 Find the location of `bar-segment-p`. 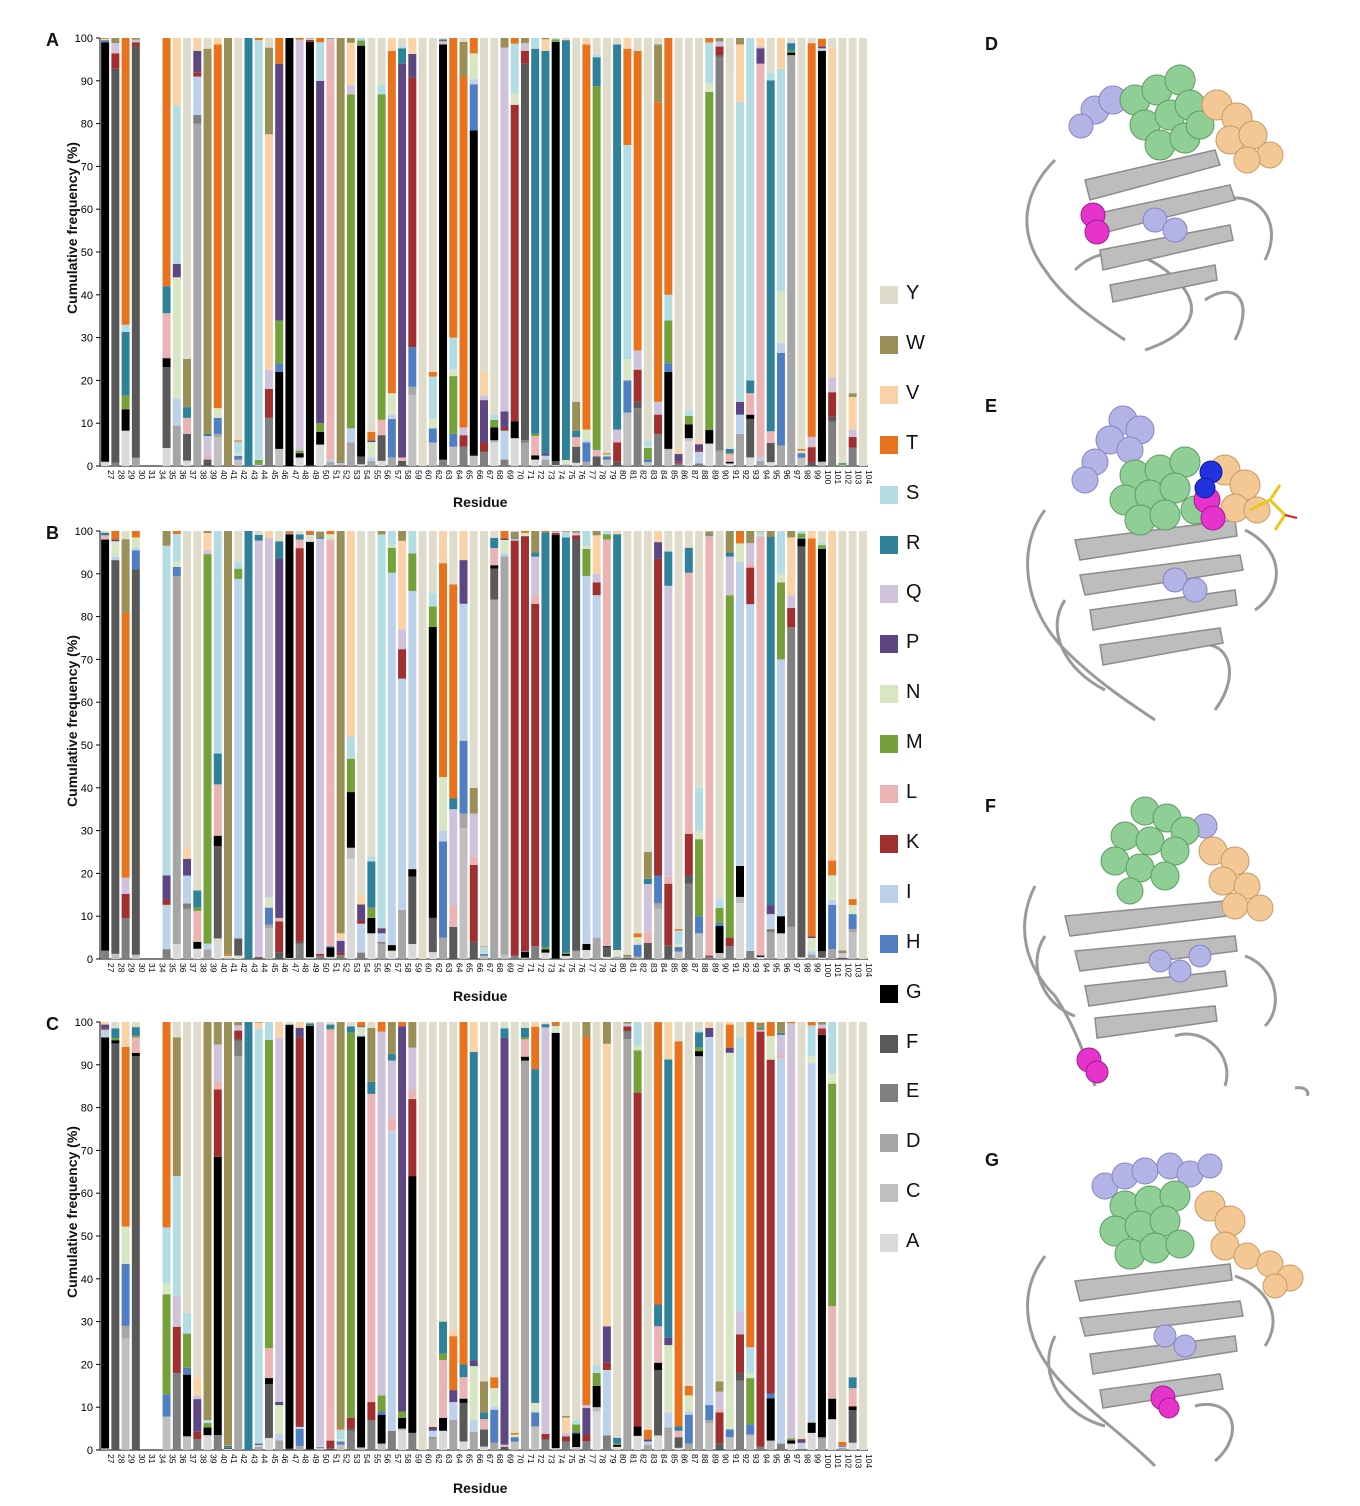

bar-segment-p is located at coordinates (115, 540).